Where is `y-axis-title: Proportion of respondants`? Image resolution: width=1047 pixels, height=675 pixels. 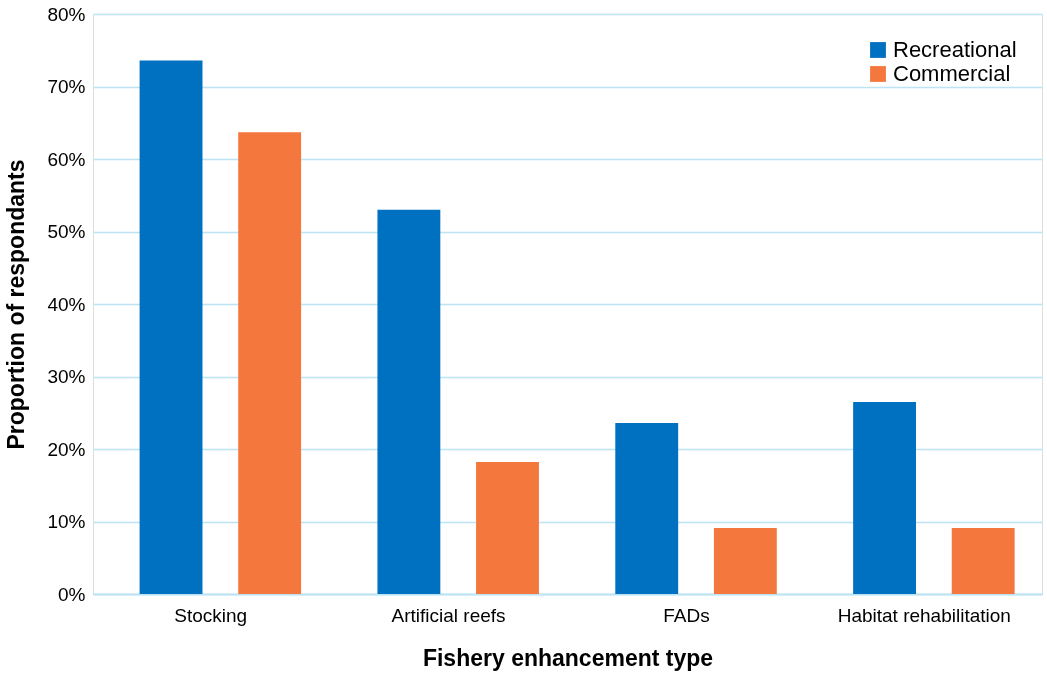
y-axis-title: Proportion of respondants is located at coordinates (16, 304).